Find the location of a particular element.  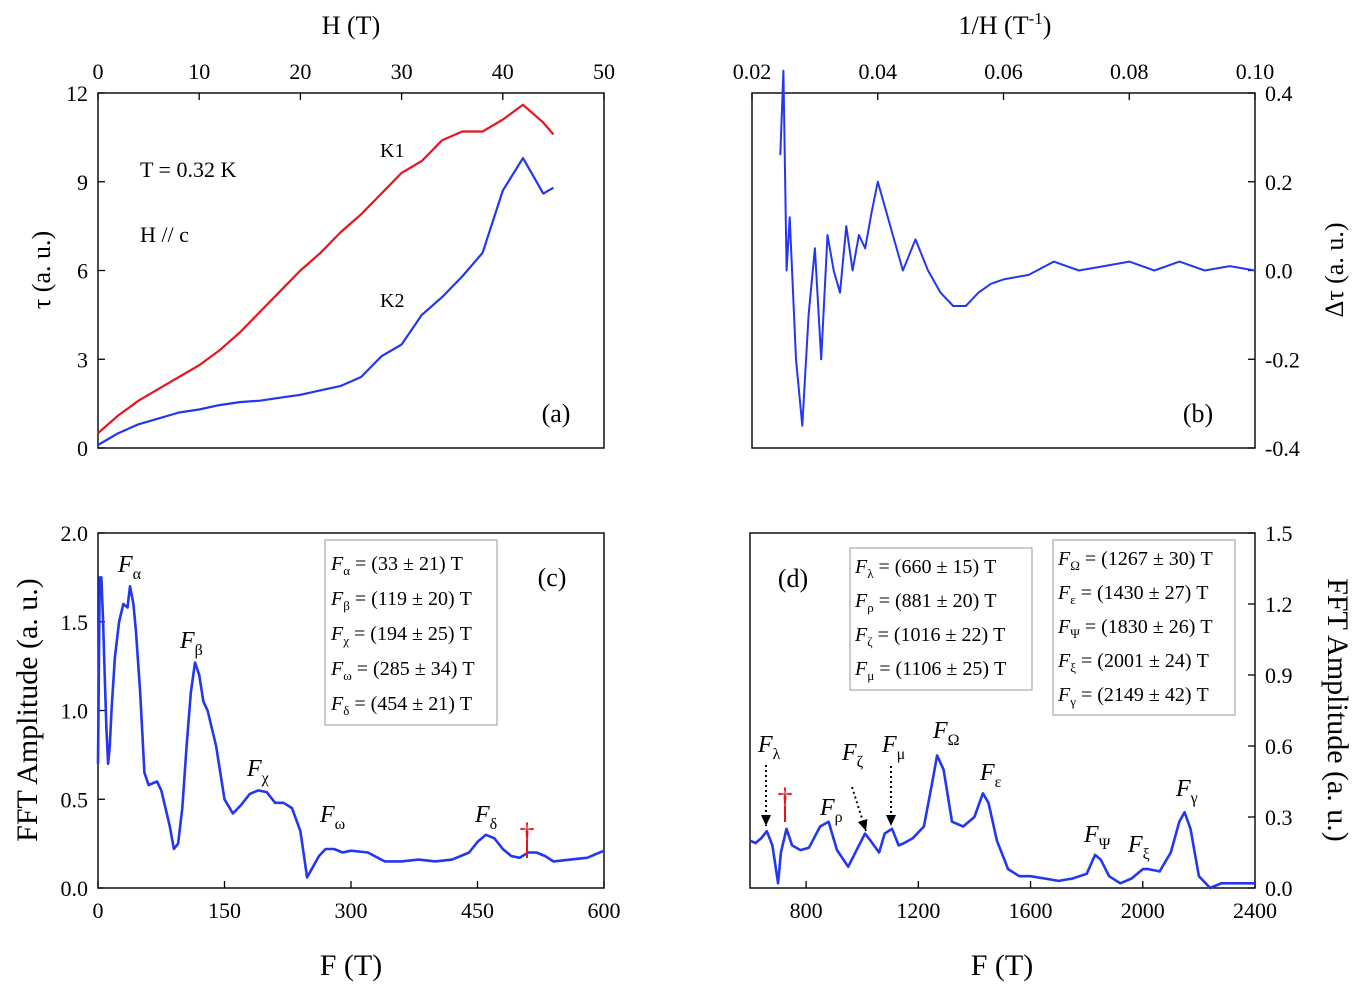

panel-c-x-axis-tick-label: 300 is located at coordinates (351, 910).